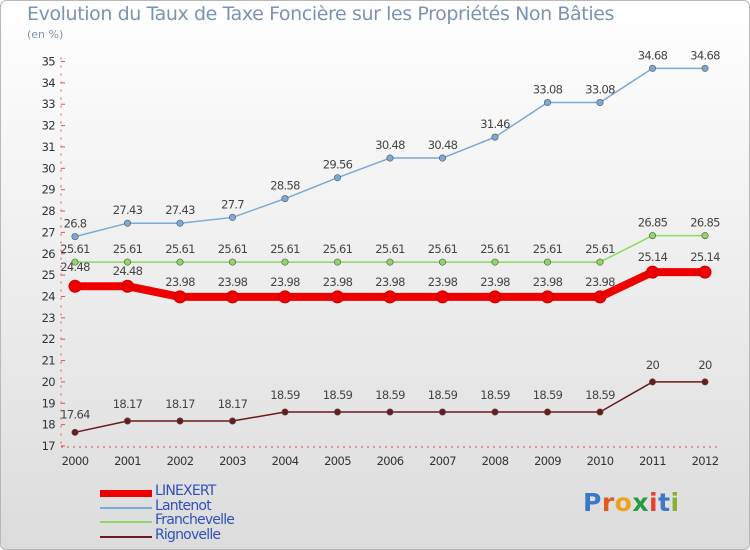 The height and width of the screenshot is (550, 750). What do you see at coordinates (75, 414) in the screenshot?
I see `data-label-rignovelle: 17.64` at bounding box center [75, 414].